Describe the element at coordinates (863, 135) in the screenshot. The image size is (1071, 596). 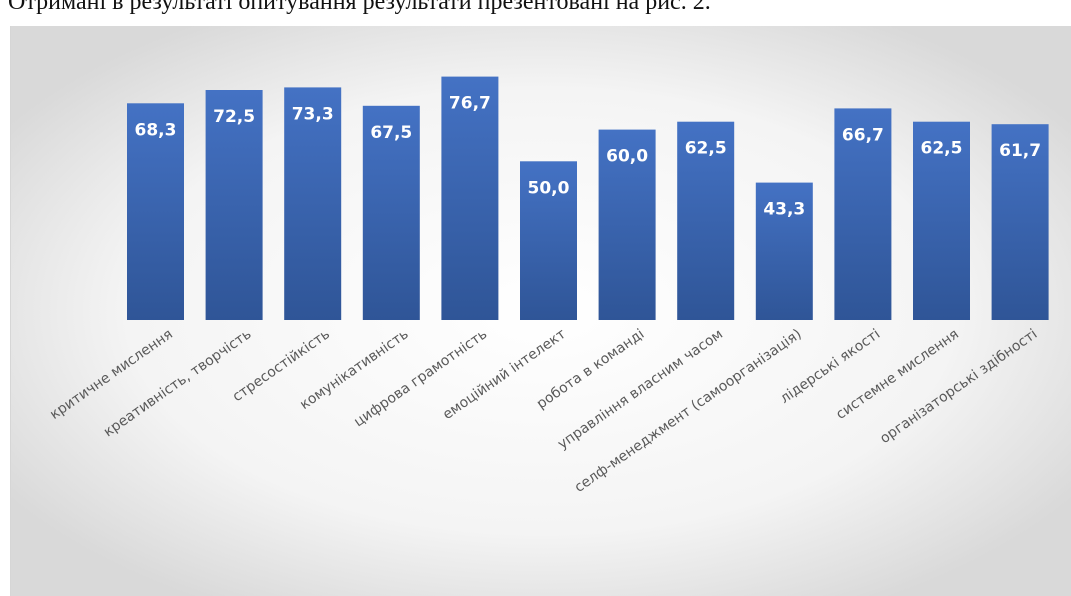
I see `bar-value-label: 66,7` at that location.